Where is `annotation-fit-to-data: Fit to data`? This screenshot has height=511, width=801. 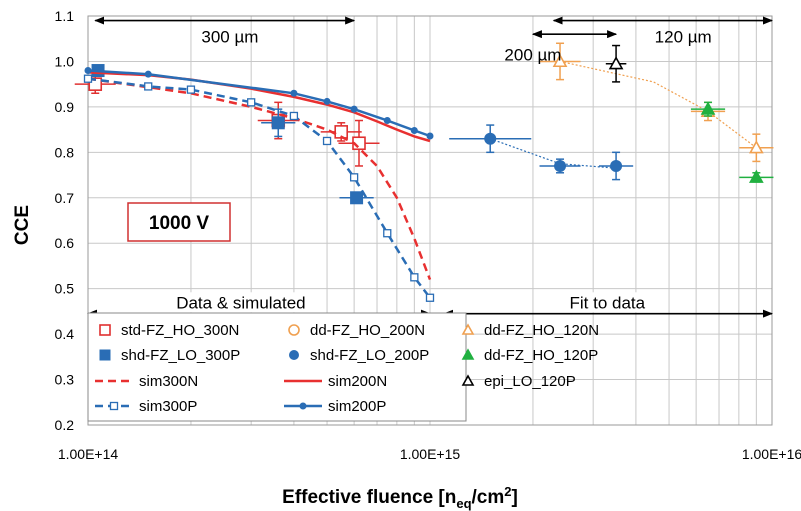
annotation-fit-to-data: Fit to data is located at coordinates (608, 302).